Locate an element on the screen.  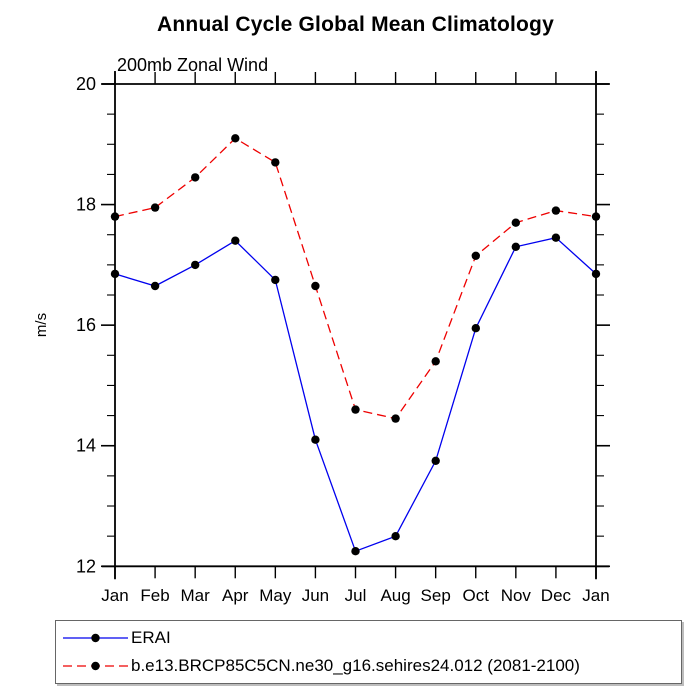
x-tick-label: Feb is located at coordinates (154, 595).